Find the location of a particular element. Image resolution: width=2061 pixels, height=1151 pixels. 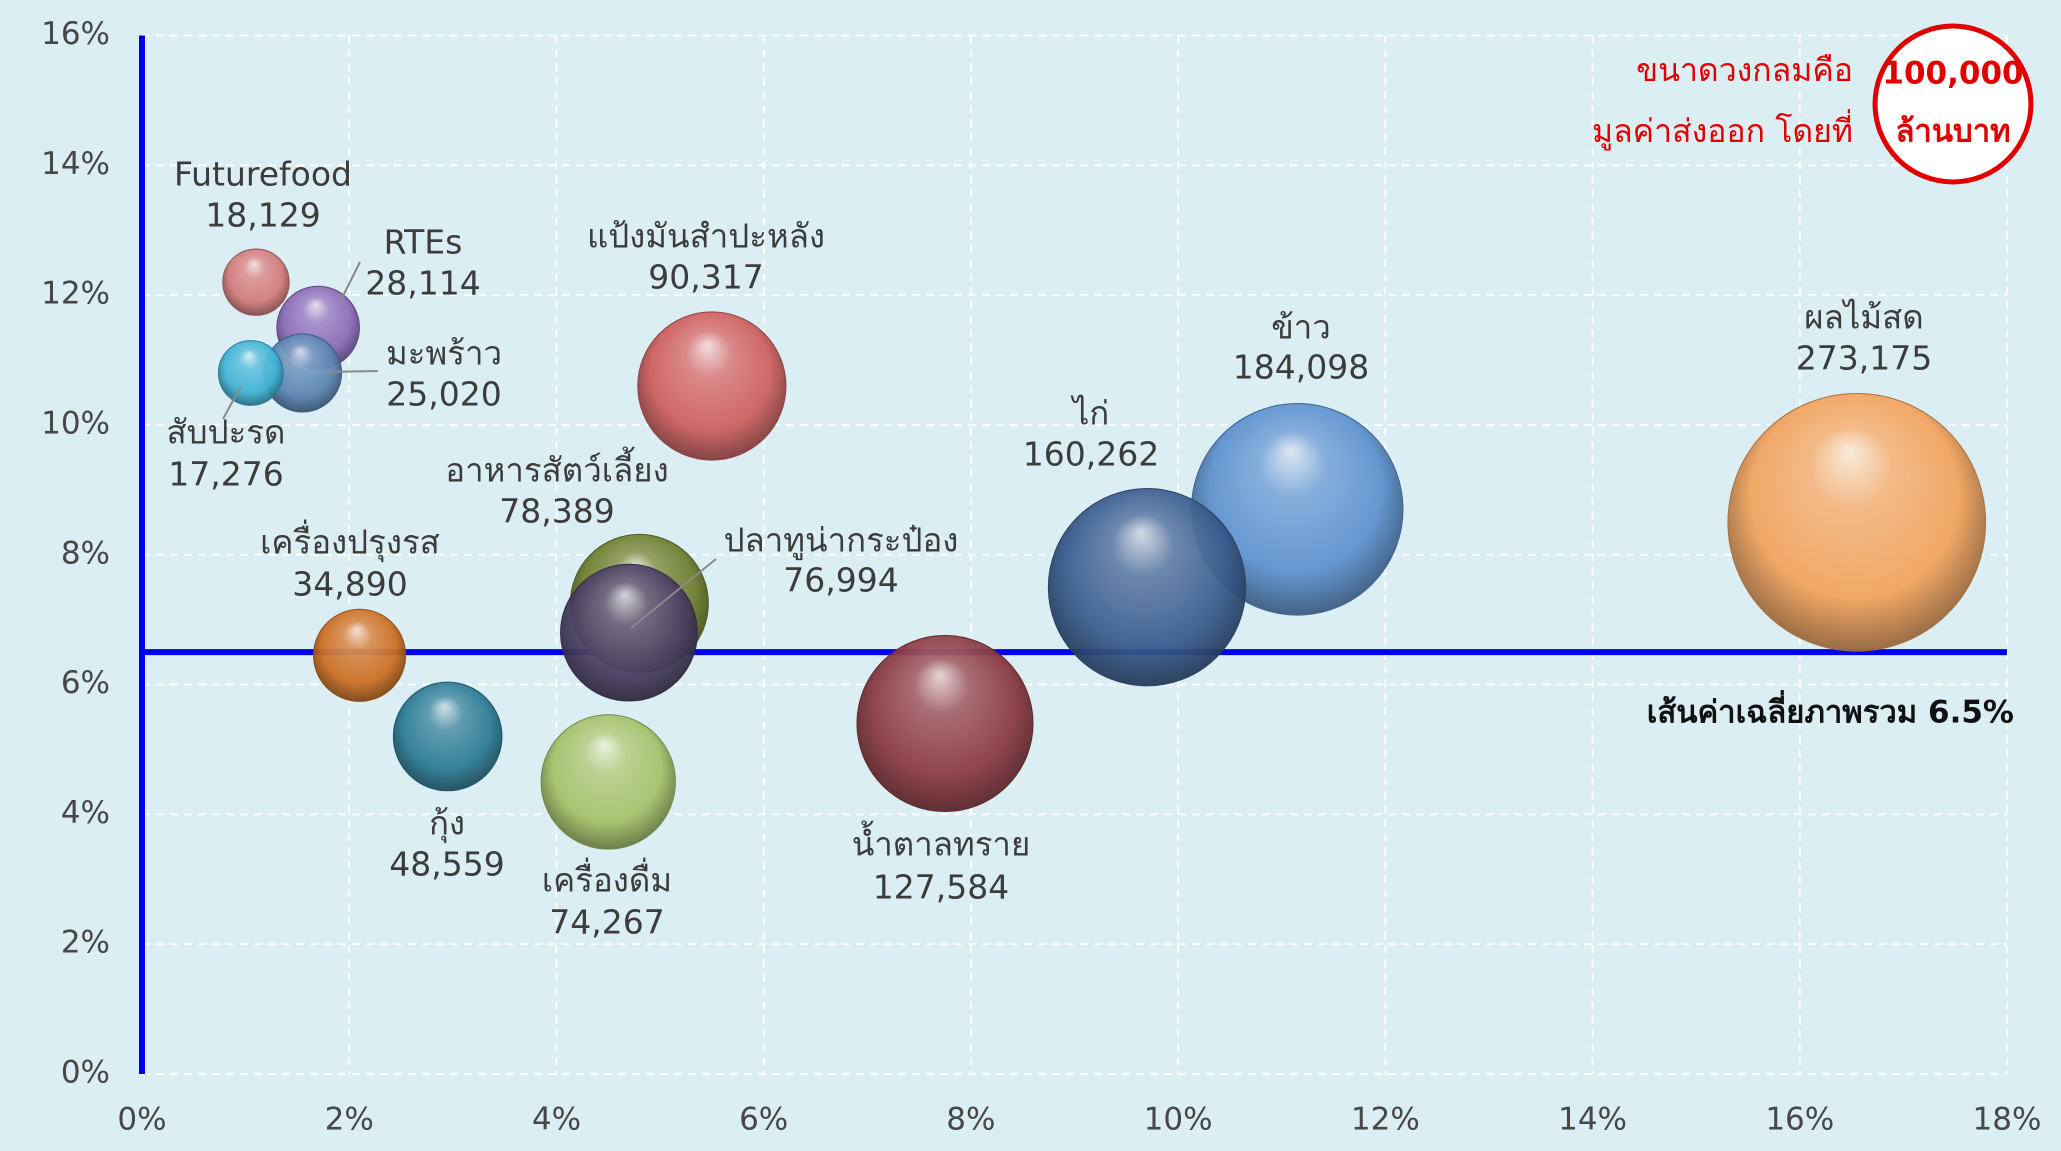

bubble-label-value-5: 90,317 is located at coordinates (705, 277).